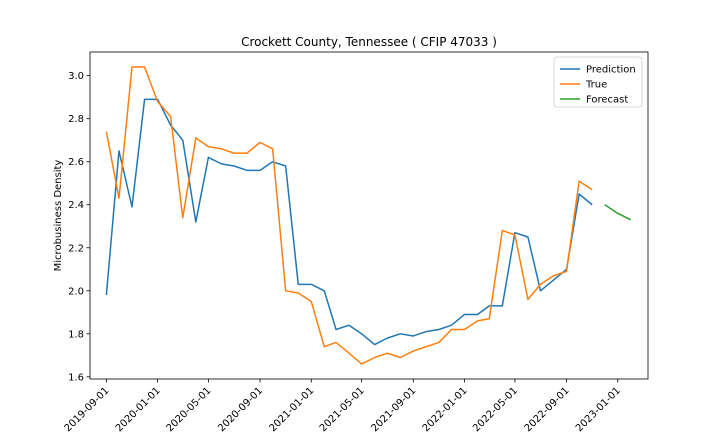 The width and height of the screenshot is (720, 432). Describe the element at coordinates (58, 216) in the screenshot. I see `y-axis-label: Microbusiness Density` at that location.